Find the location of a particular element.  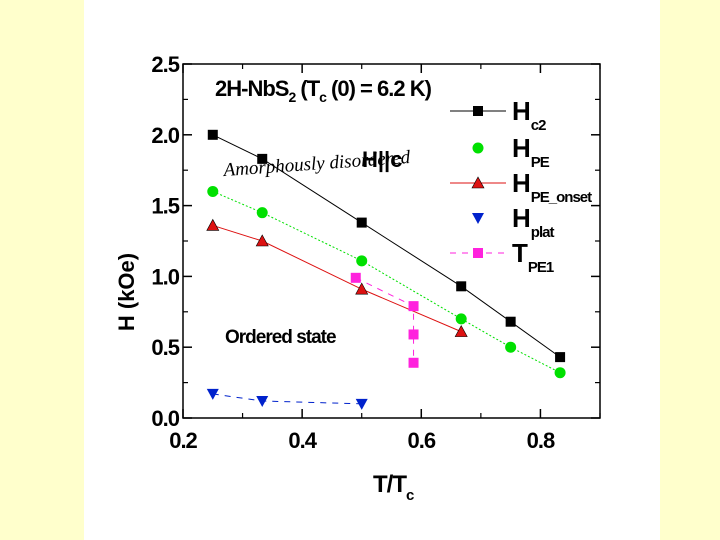

legend-item-hplat: Hplat is located at coordinates (513, 222).